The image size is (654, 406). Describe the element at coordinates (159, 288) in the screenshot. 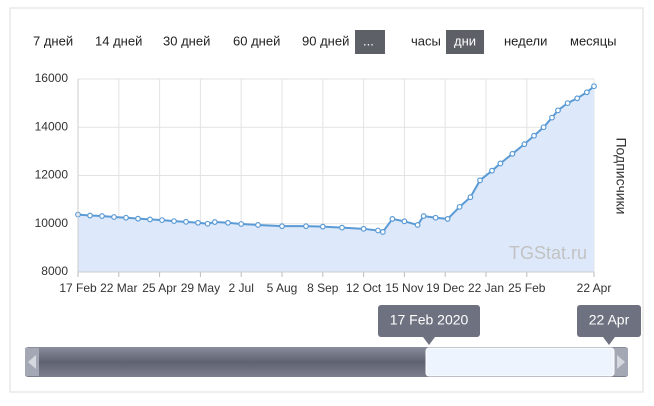

I see `x-tick-label: 25 Apr` at that location.